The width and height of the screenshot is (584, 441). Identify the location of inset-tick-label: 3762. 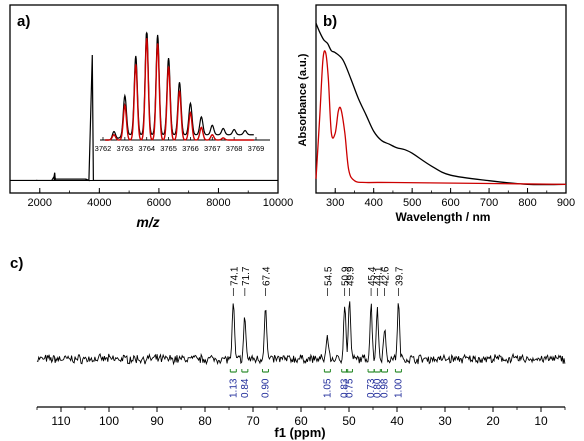
(103, 148).